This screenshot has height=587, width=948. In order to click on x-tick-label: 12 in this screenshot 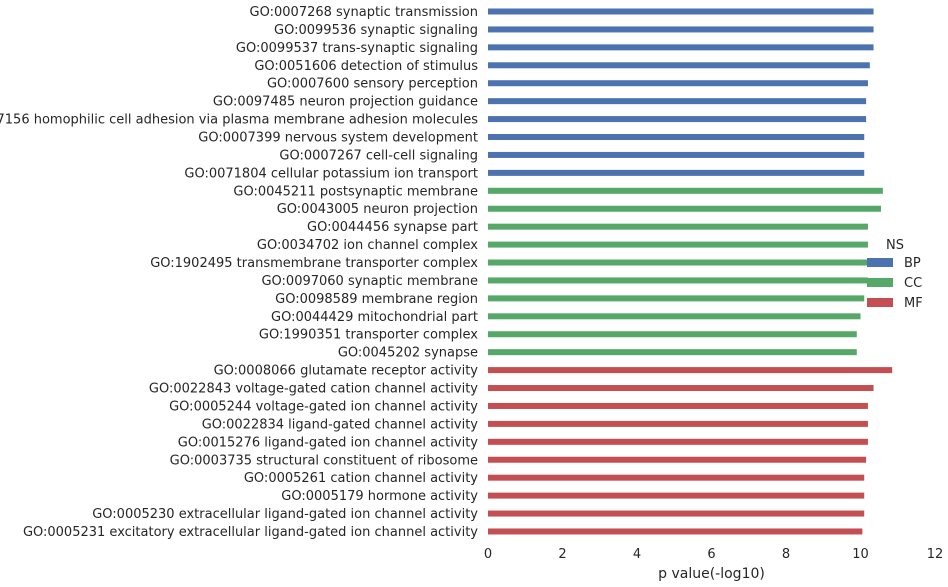, I will do `click(935, 554)`.